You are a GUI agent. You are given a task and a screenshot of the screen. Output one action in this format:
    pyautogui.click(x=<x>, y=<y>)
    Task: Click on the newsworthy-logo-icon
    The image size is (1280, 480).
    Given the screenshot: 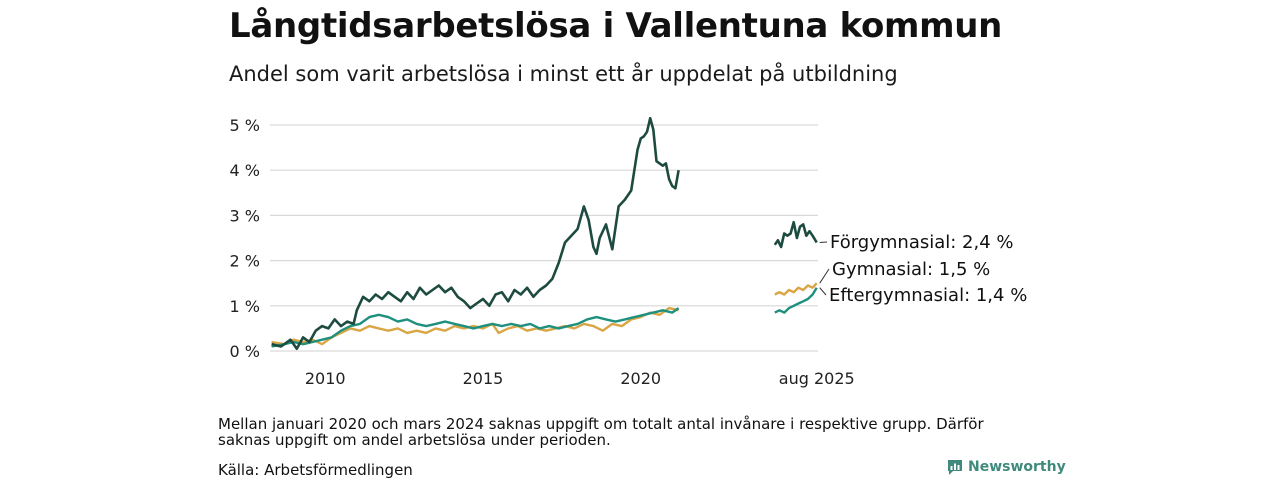 What is the action you would take?
    pyautogui.click(x=955, y=467)
    